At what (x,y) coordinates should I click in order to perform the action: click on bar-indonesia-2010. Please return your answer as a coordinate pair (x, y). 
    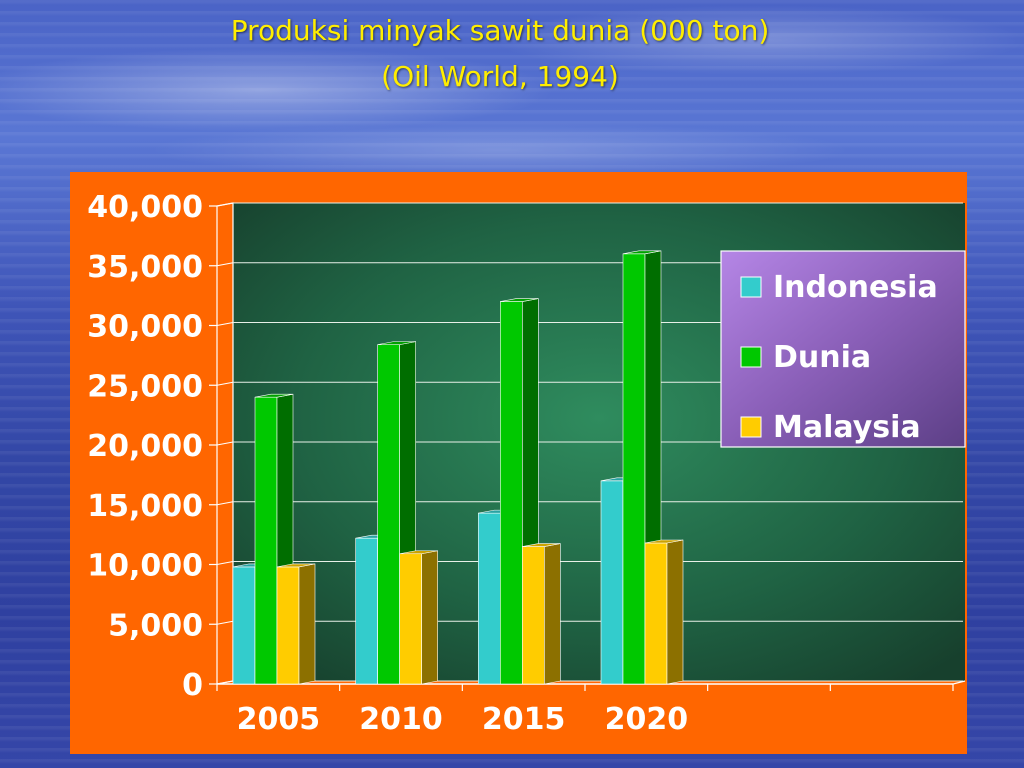
    Looking at the image, I should click on (366, 611).